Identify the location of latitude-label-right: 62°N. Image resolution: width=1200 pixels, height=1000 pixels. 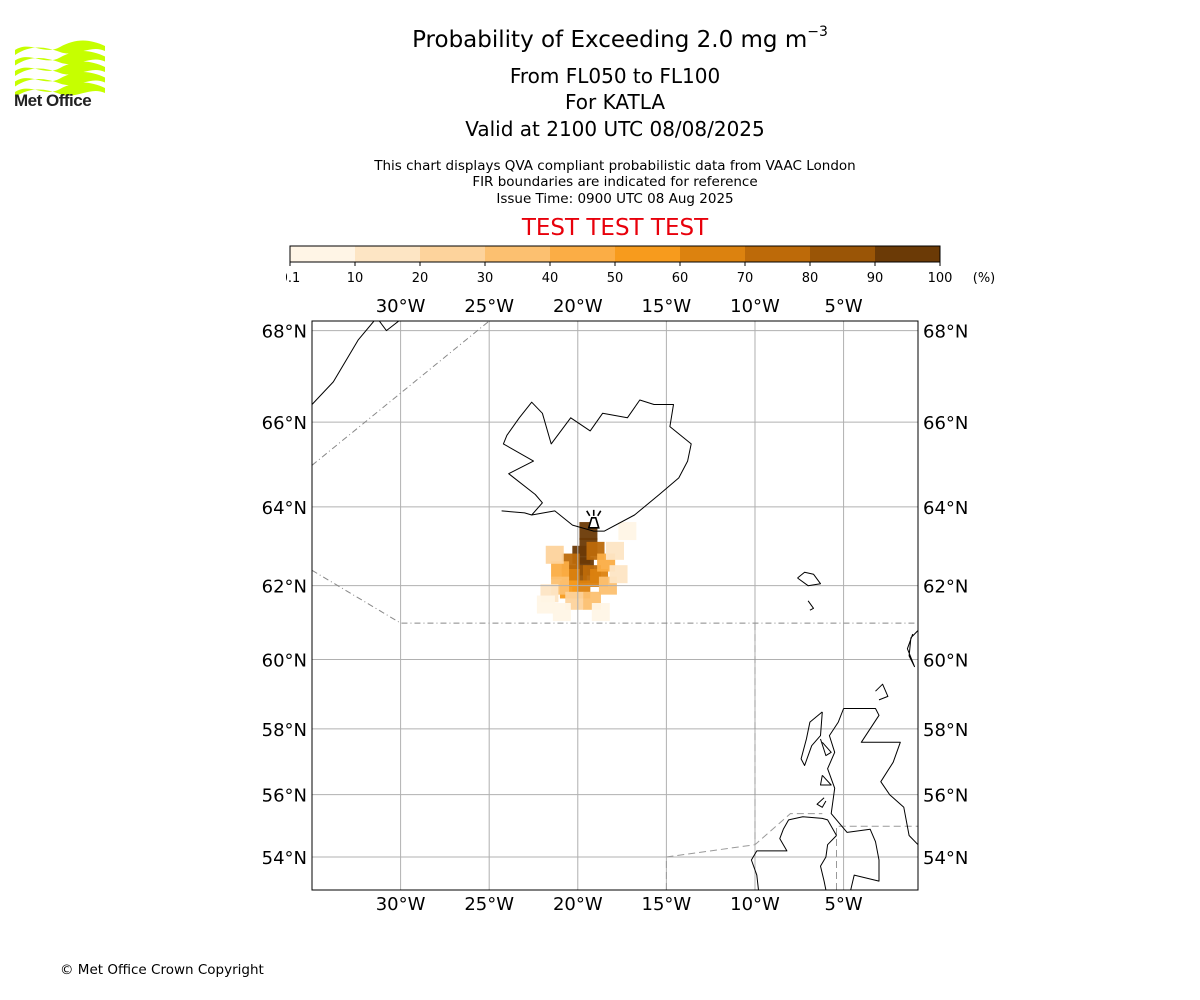
(945, 587).